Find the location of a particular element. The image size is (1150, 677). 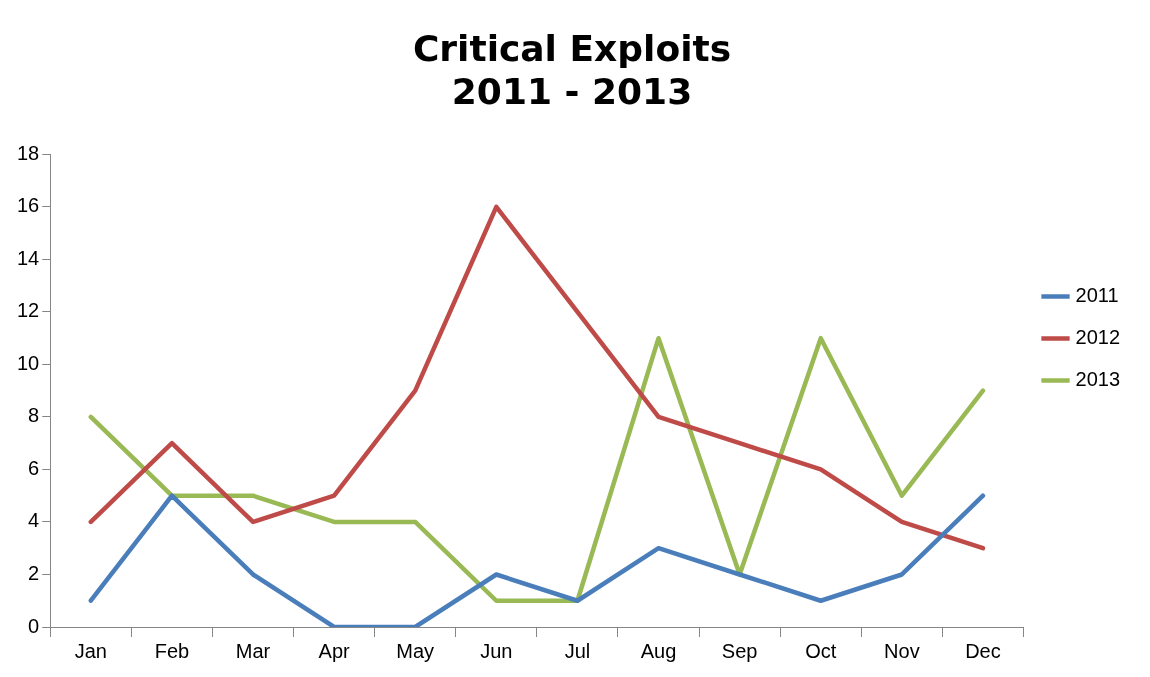

x-tick-label: Oct is located at coordinates (821, 650).